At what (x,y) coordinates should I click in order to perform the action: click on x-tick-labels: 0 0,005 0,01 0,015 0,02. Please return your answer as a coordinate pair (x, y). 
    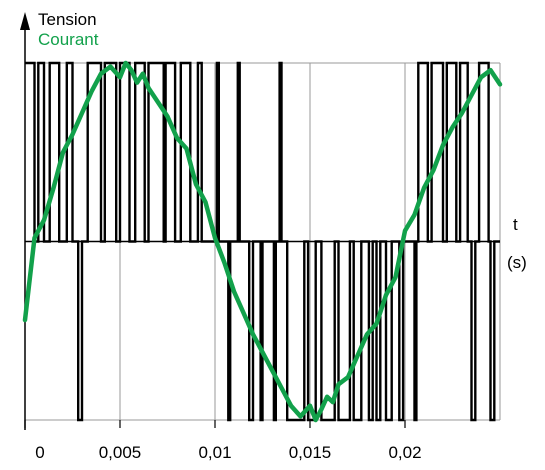
    Looking at the image, I should click on (223, 441).